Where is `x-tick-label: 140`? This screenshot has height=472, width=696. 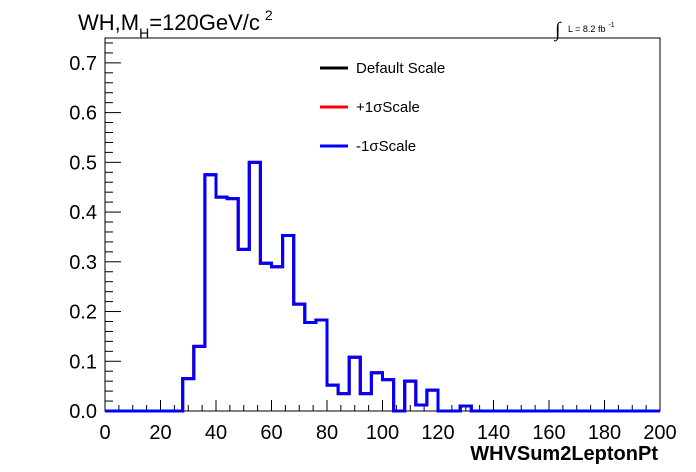
x-tick-label: 140 is located at coordinates (493, 433).